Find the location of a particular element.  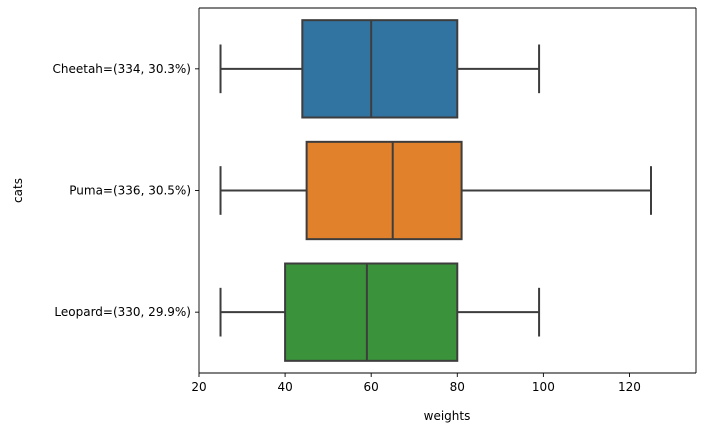

x-tick-label: 20 is located at coordinates (198, 387).